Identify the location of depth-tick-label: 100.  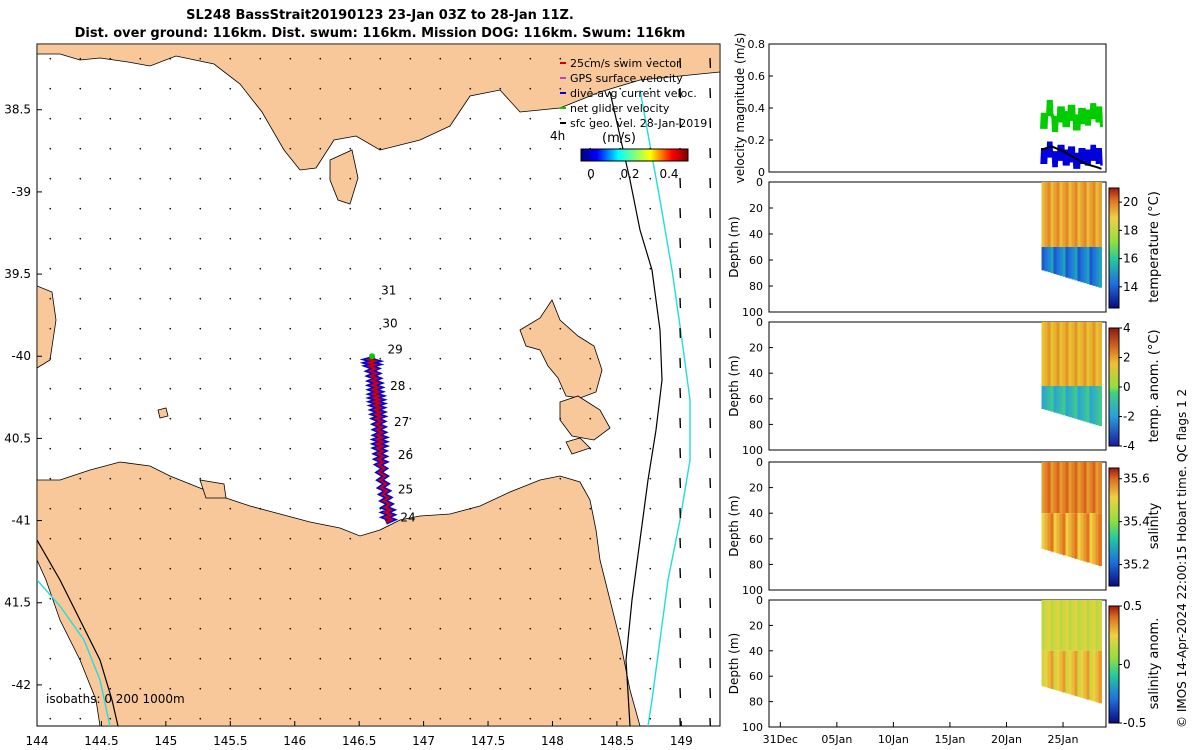
(752, 312).